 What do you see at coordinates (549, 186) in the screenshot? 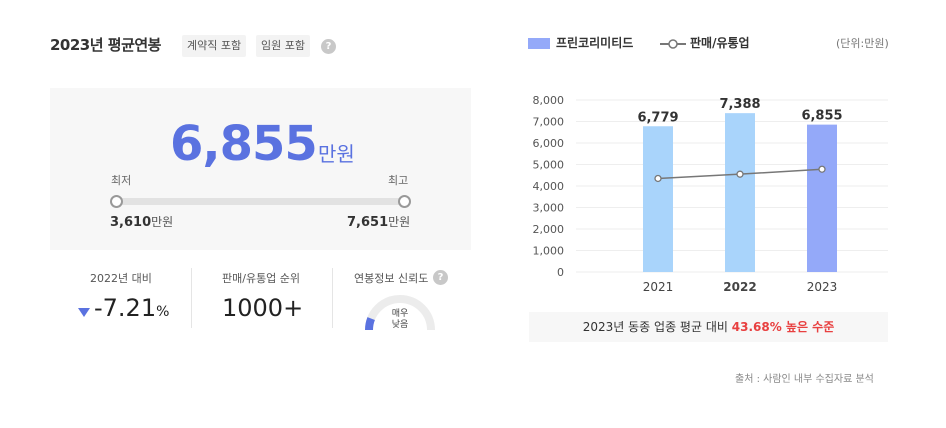
I see `y-tick-label: 4,000` at bounding box center [549, 186].